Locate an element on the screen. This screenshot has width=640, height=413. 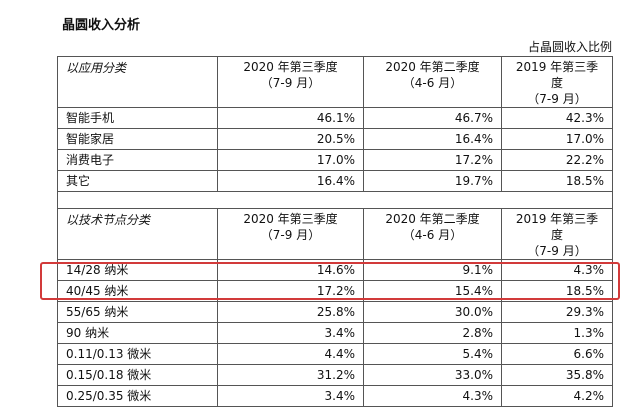
cell-value: 25.8% is located at coordinates (290, 312).